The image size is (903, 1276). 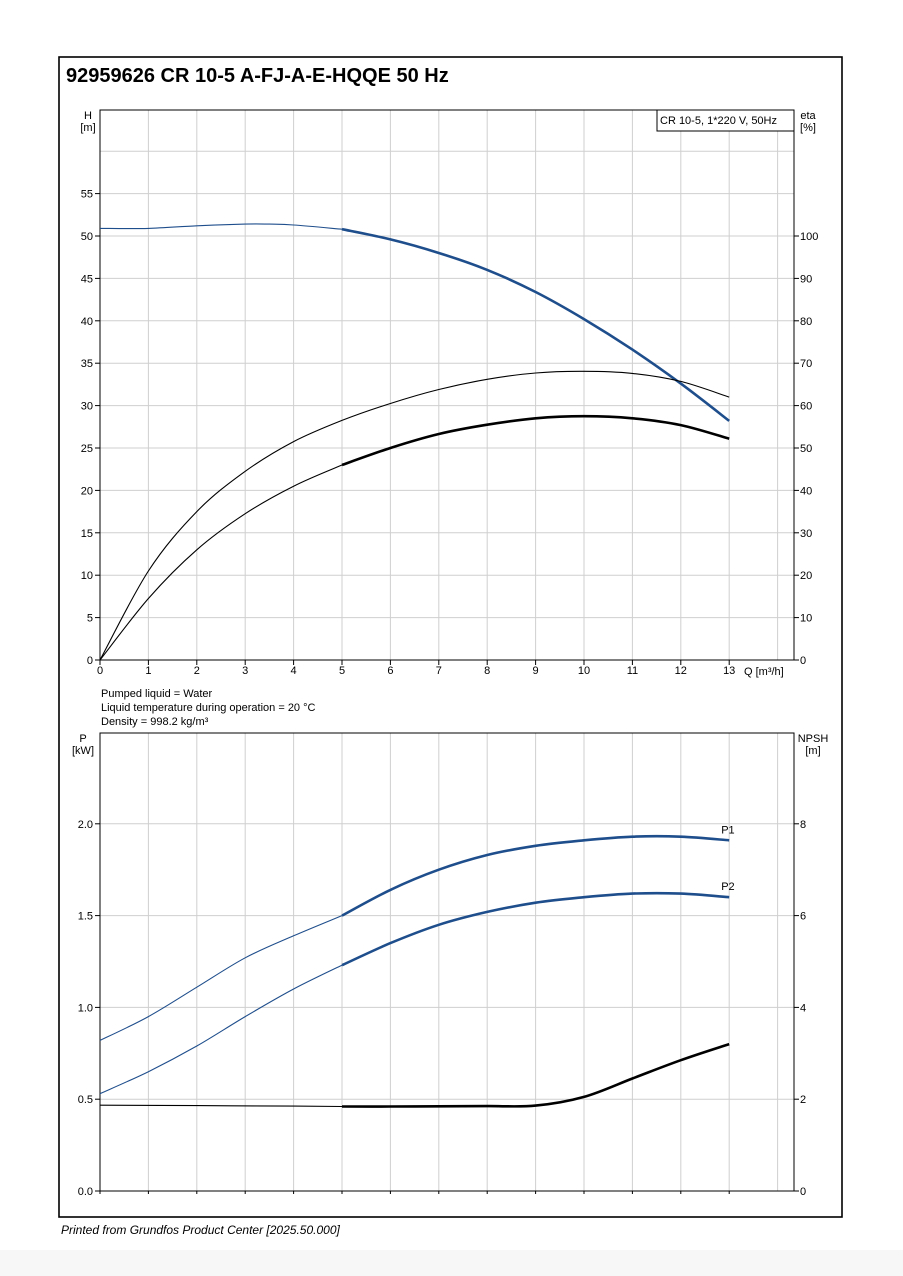 I want to click on x-tick-label: 8, so click(x=487, y=671).